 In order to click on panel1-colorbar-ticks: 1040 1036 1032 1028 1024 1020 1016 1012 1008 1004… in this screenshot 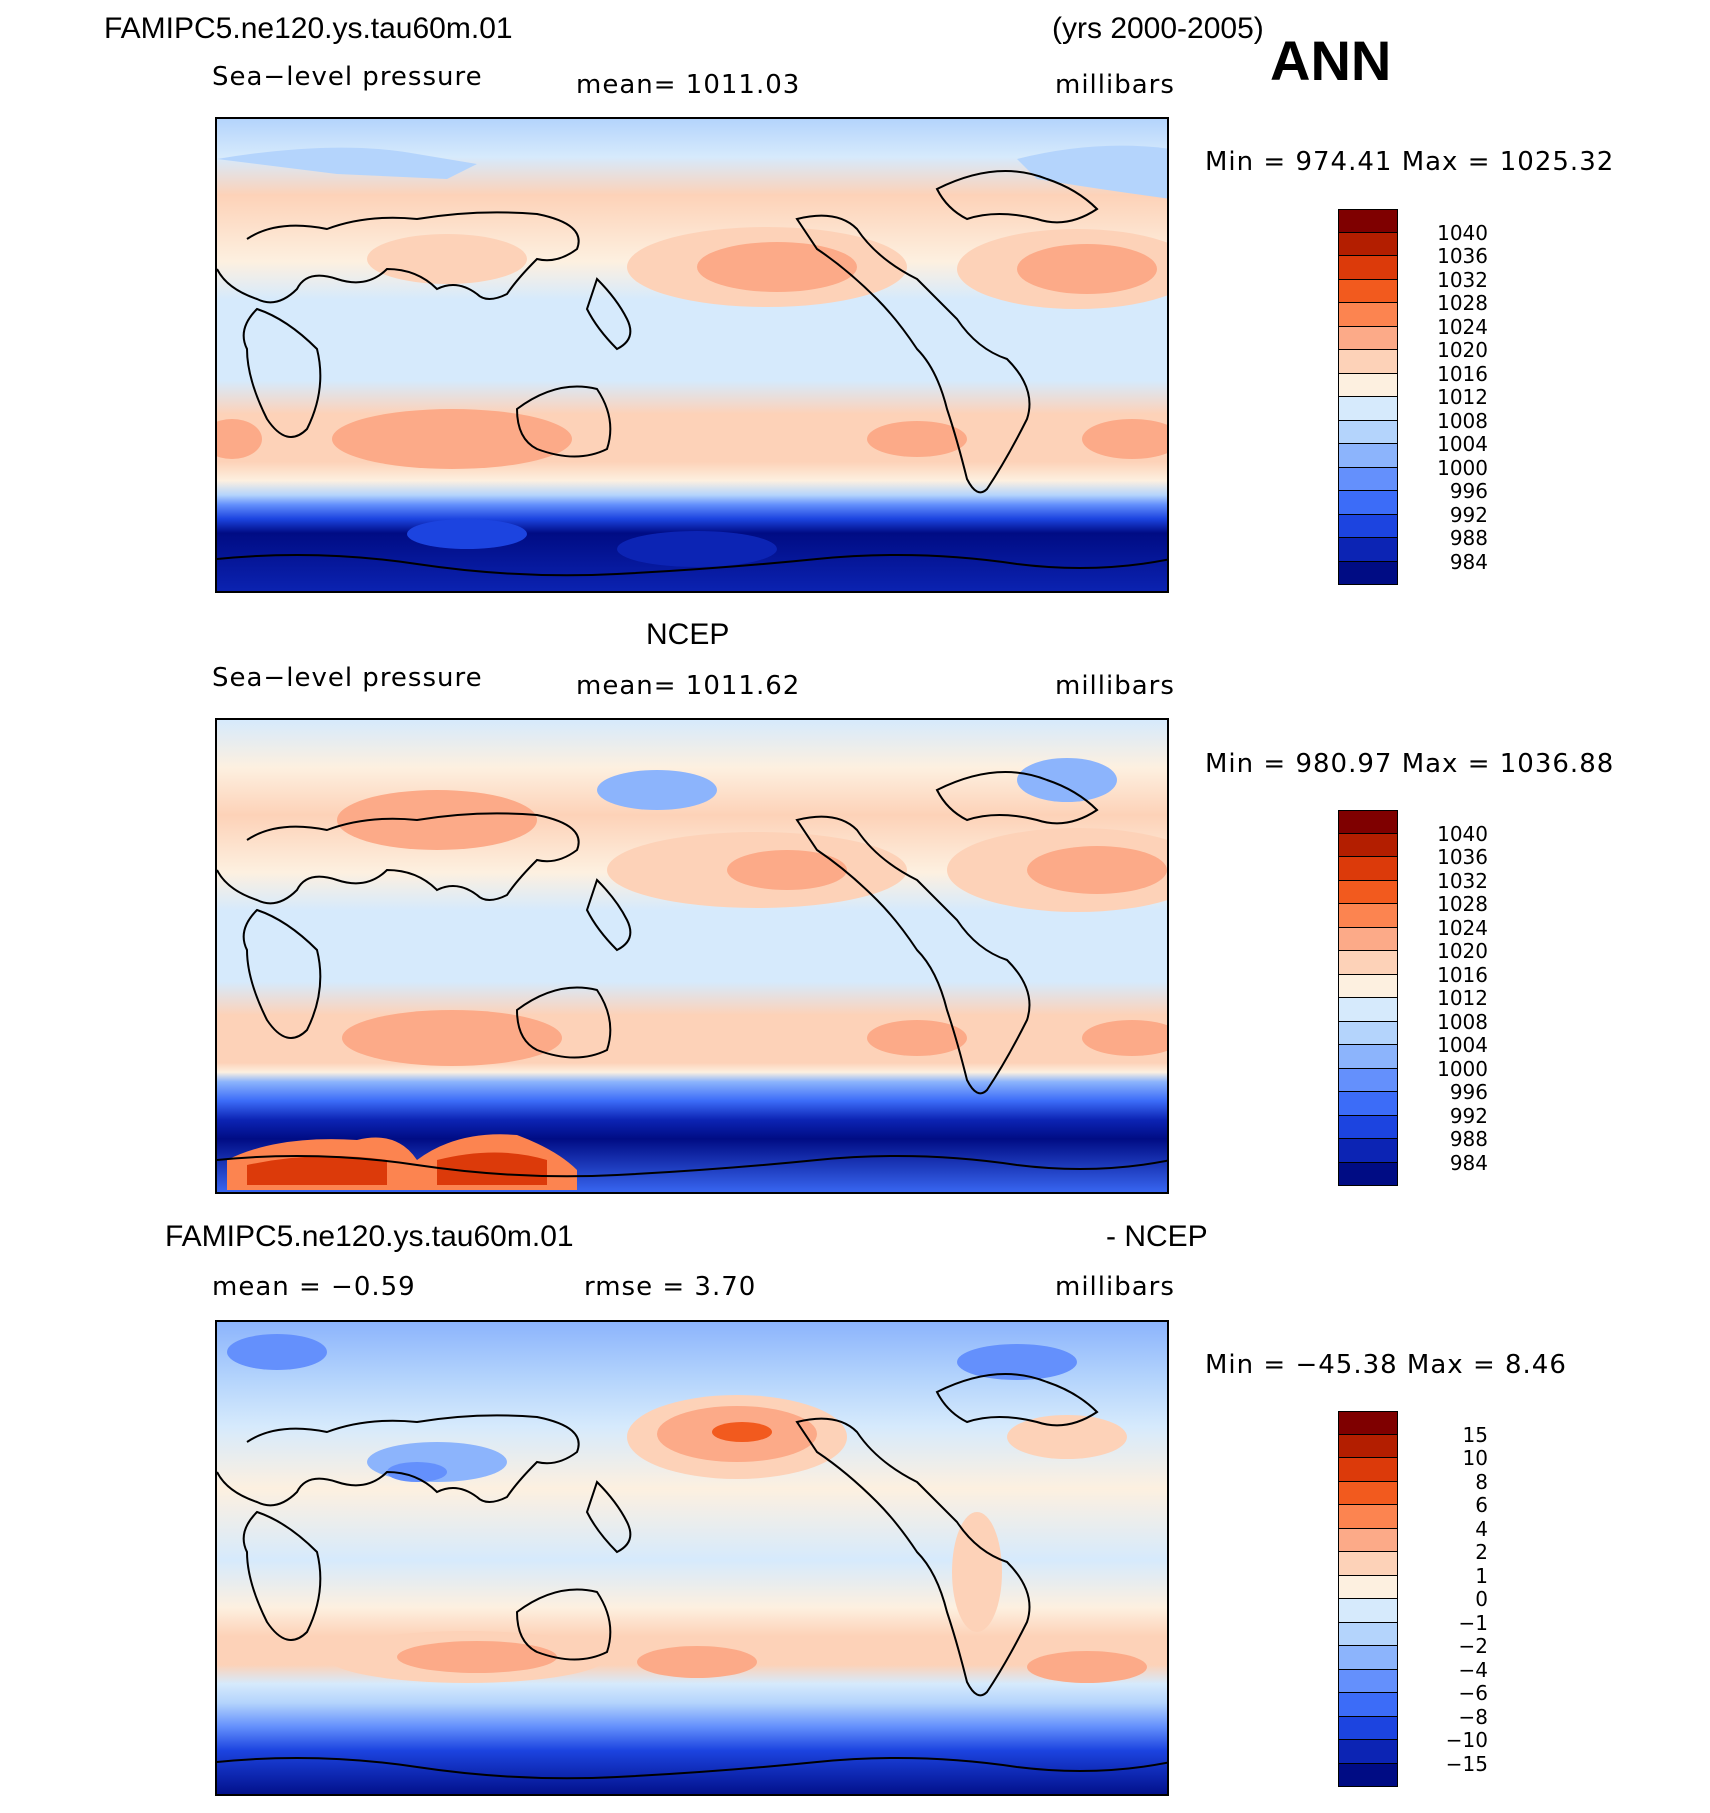, I will do `click(1448, 397)`.